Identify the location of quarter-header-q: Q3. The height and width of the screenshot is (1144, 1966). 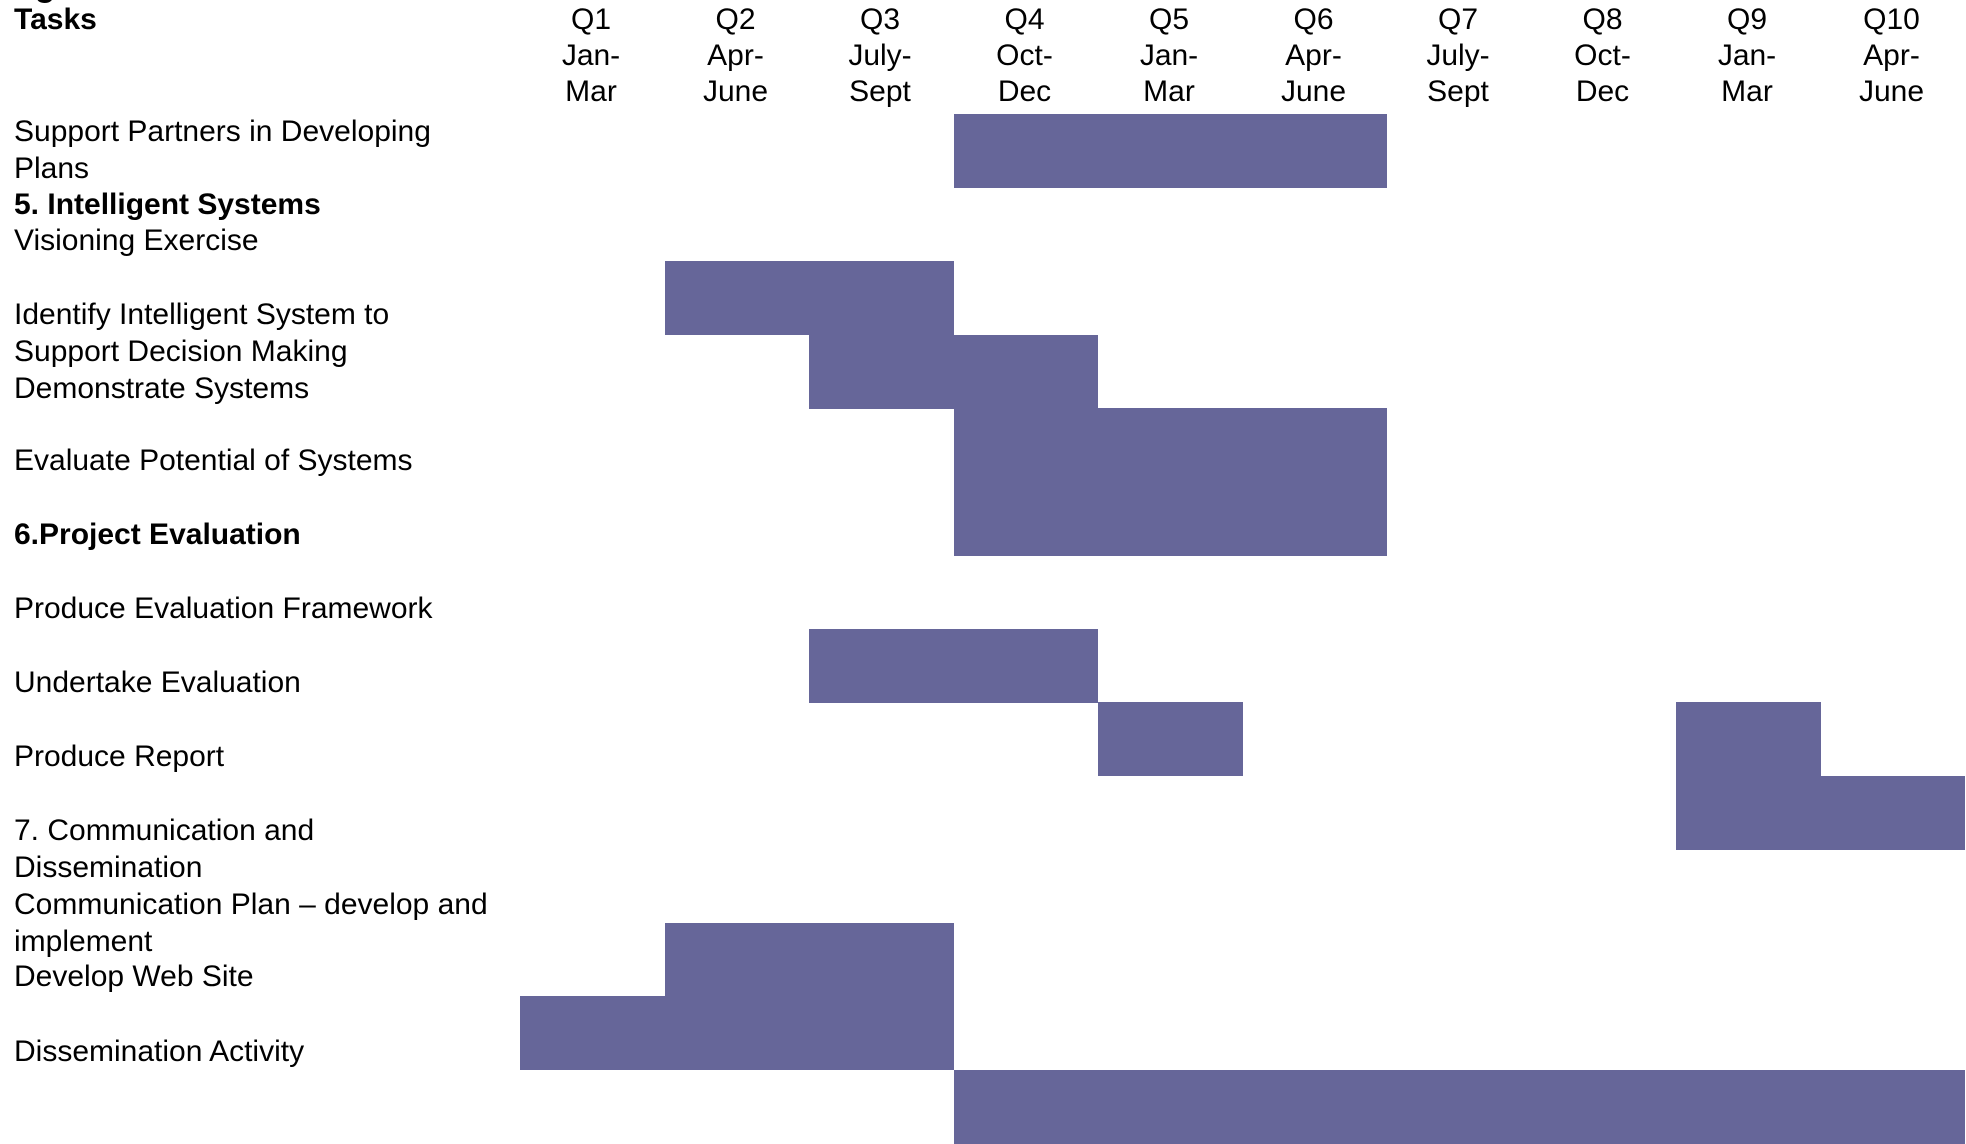
(880, 19).